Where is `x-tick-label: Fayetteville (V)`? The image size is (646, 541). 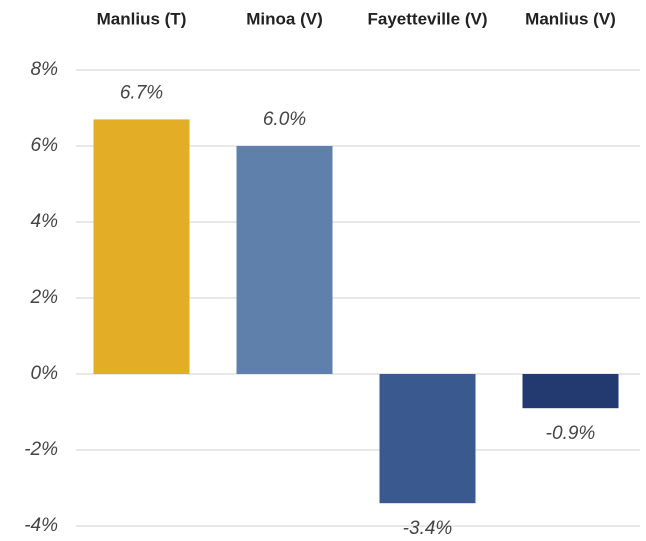
x-tick-label: Fayetteville (V) is located at coordinates (428, 18).